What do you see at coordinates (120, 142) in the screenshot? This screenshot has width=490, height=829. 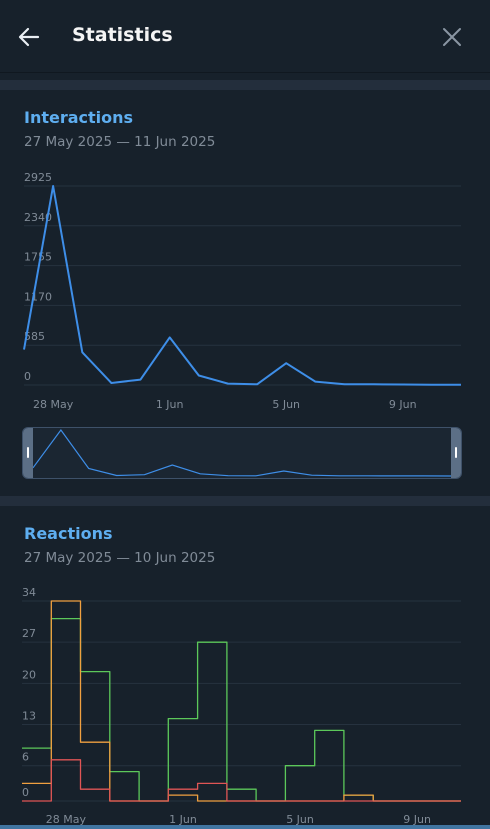 I see `interactions-range: 27 May 2025 — 11 Jun 2025` at bounding box center [120, 142].